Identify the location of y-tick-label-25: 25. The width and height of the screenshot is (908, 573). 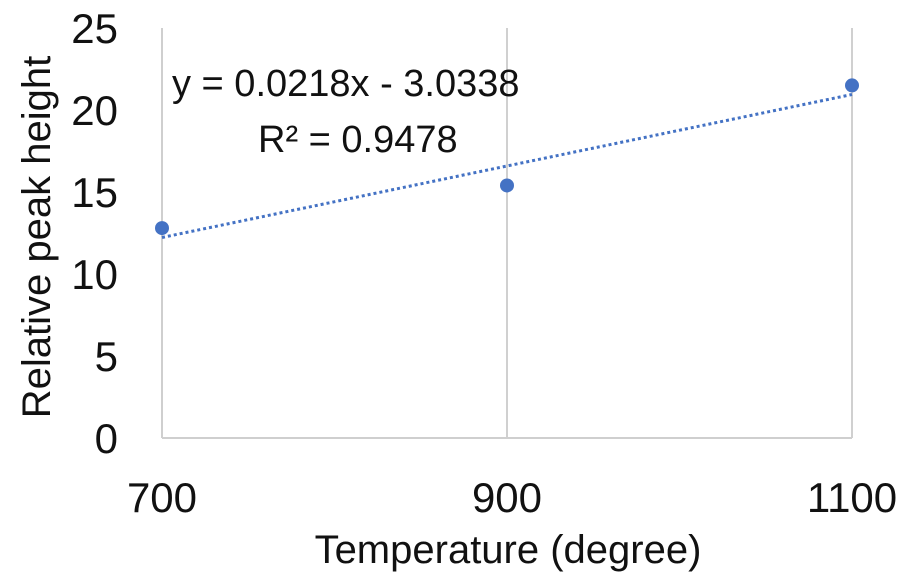
(94, 28).